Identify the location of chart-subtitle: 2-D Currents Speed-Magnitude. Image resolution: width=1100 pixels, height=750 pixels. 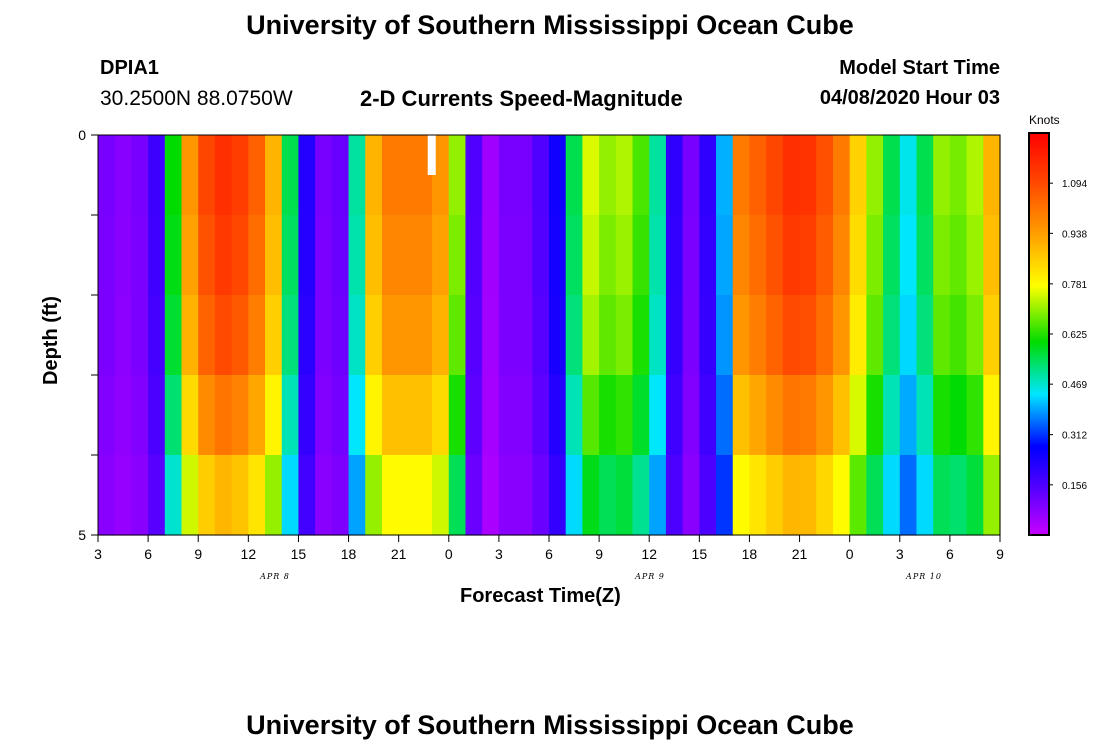
(521, 98).